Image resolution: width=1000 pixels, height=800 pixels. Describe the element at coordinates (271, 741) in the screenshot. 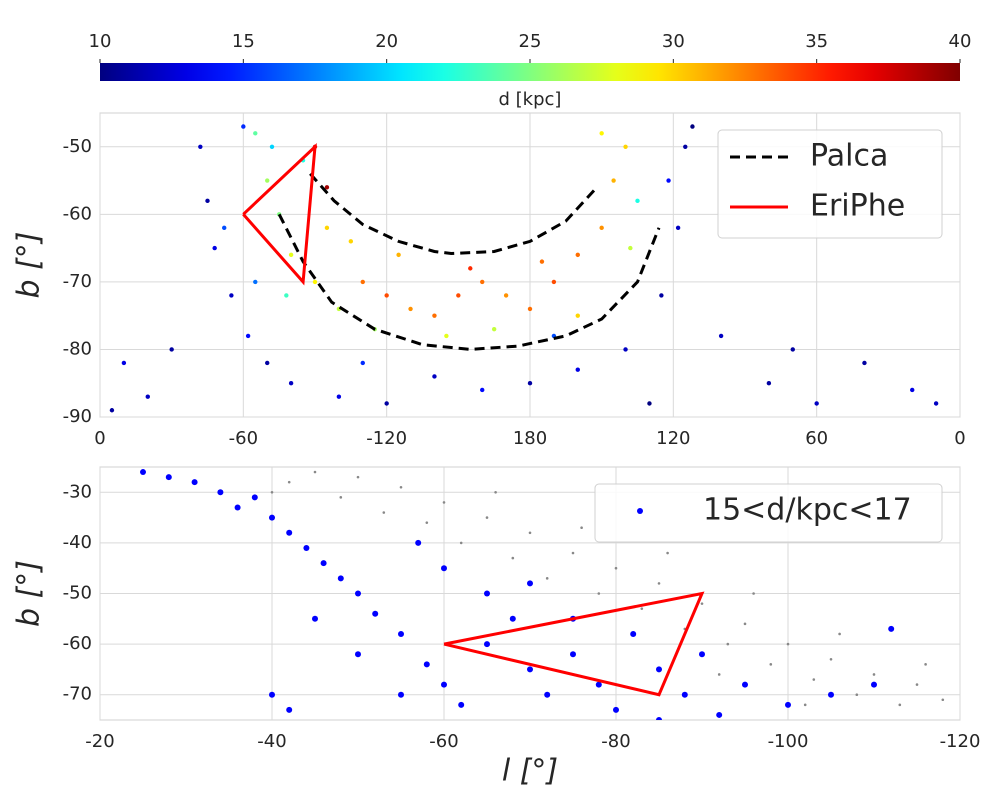

I see `x-tick-label: -40` at that location.